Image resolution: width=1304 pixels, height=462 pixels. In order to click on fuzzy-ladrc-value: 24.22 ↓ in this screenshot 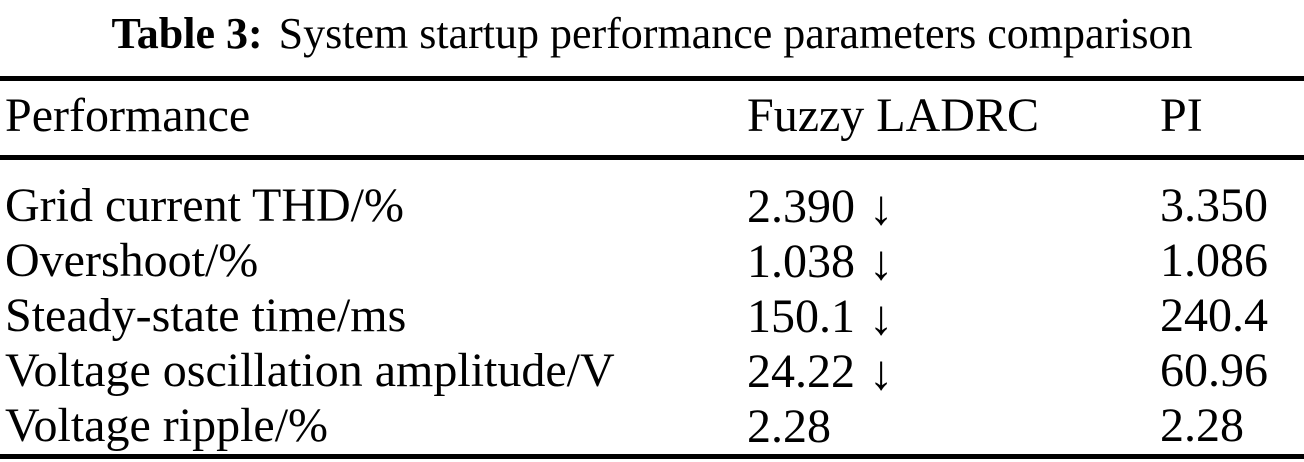, I will do `click(953, 372)`.